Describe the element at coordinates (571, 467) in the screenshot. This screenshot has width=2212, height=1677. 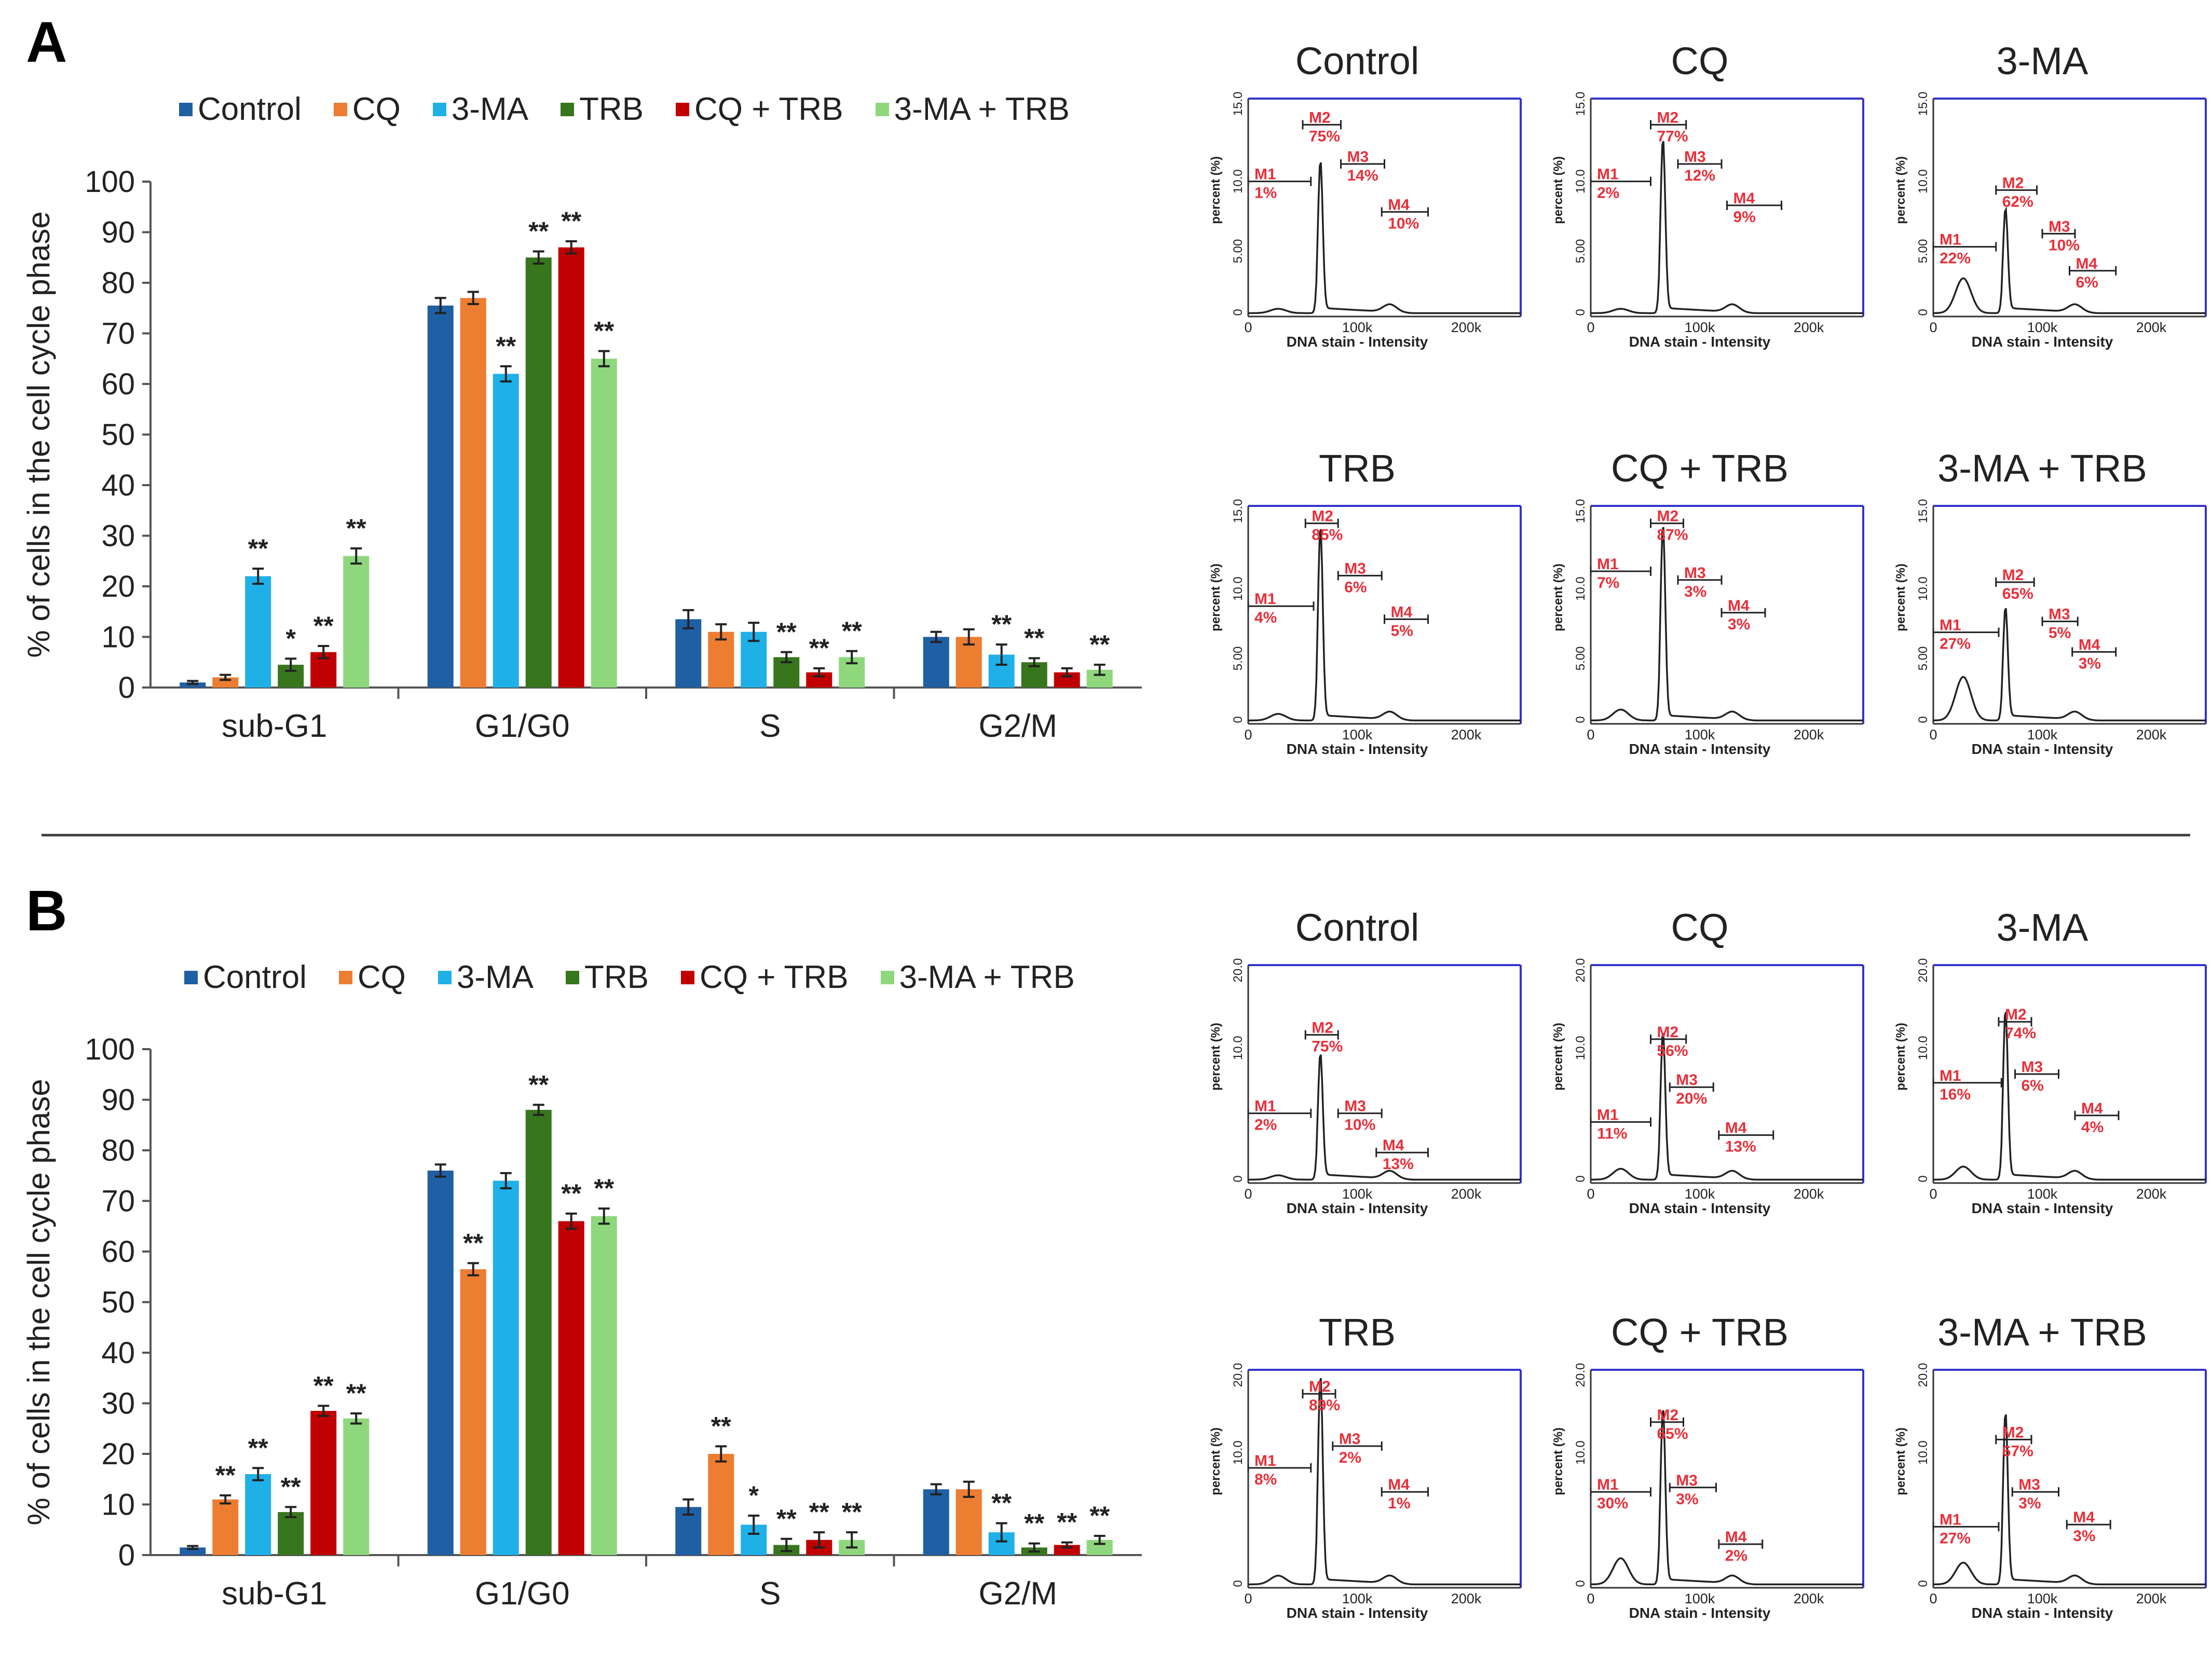
I see `bar-cq-trb-g1-g0` at that location.